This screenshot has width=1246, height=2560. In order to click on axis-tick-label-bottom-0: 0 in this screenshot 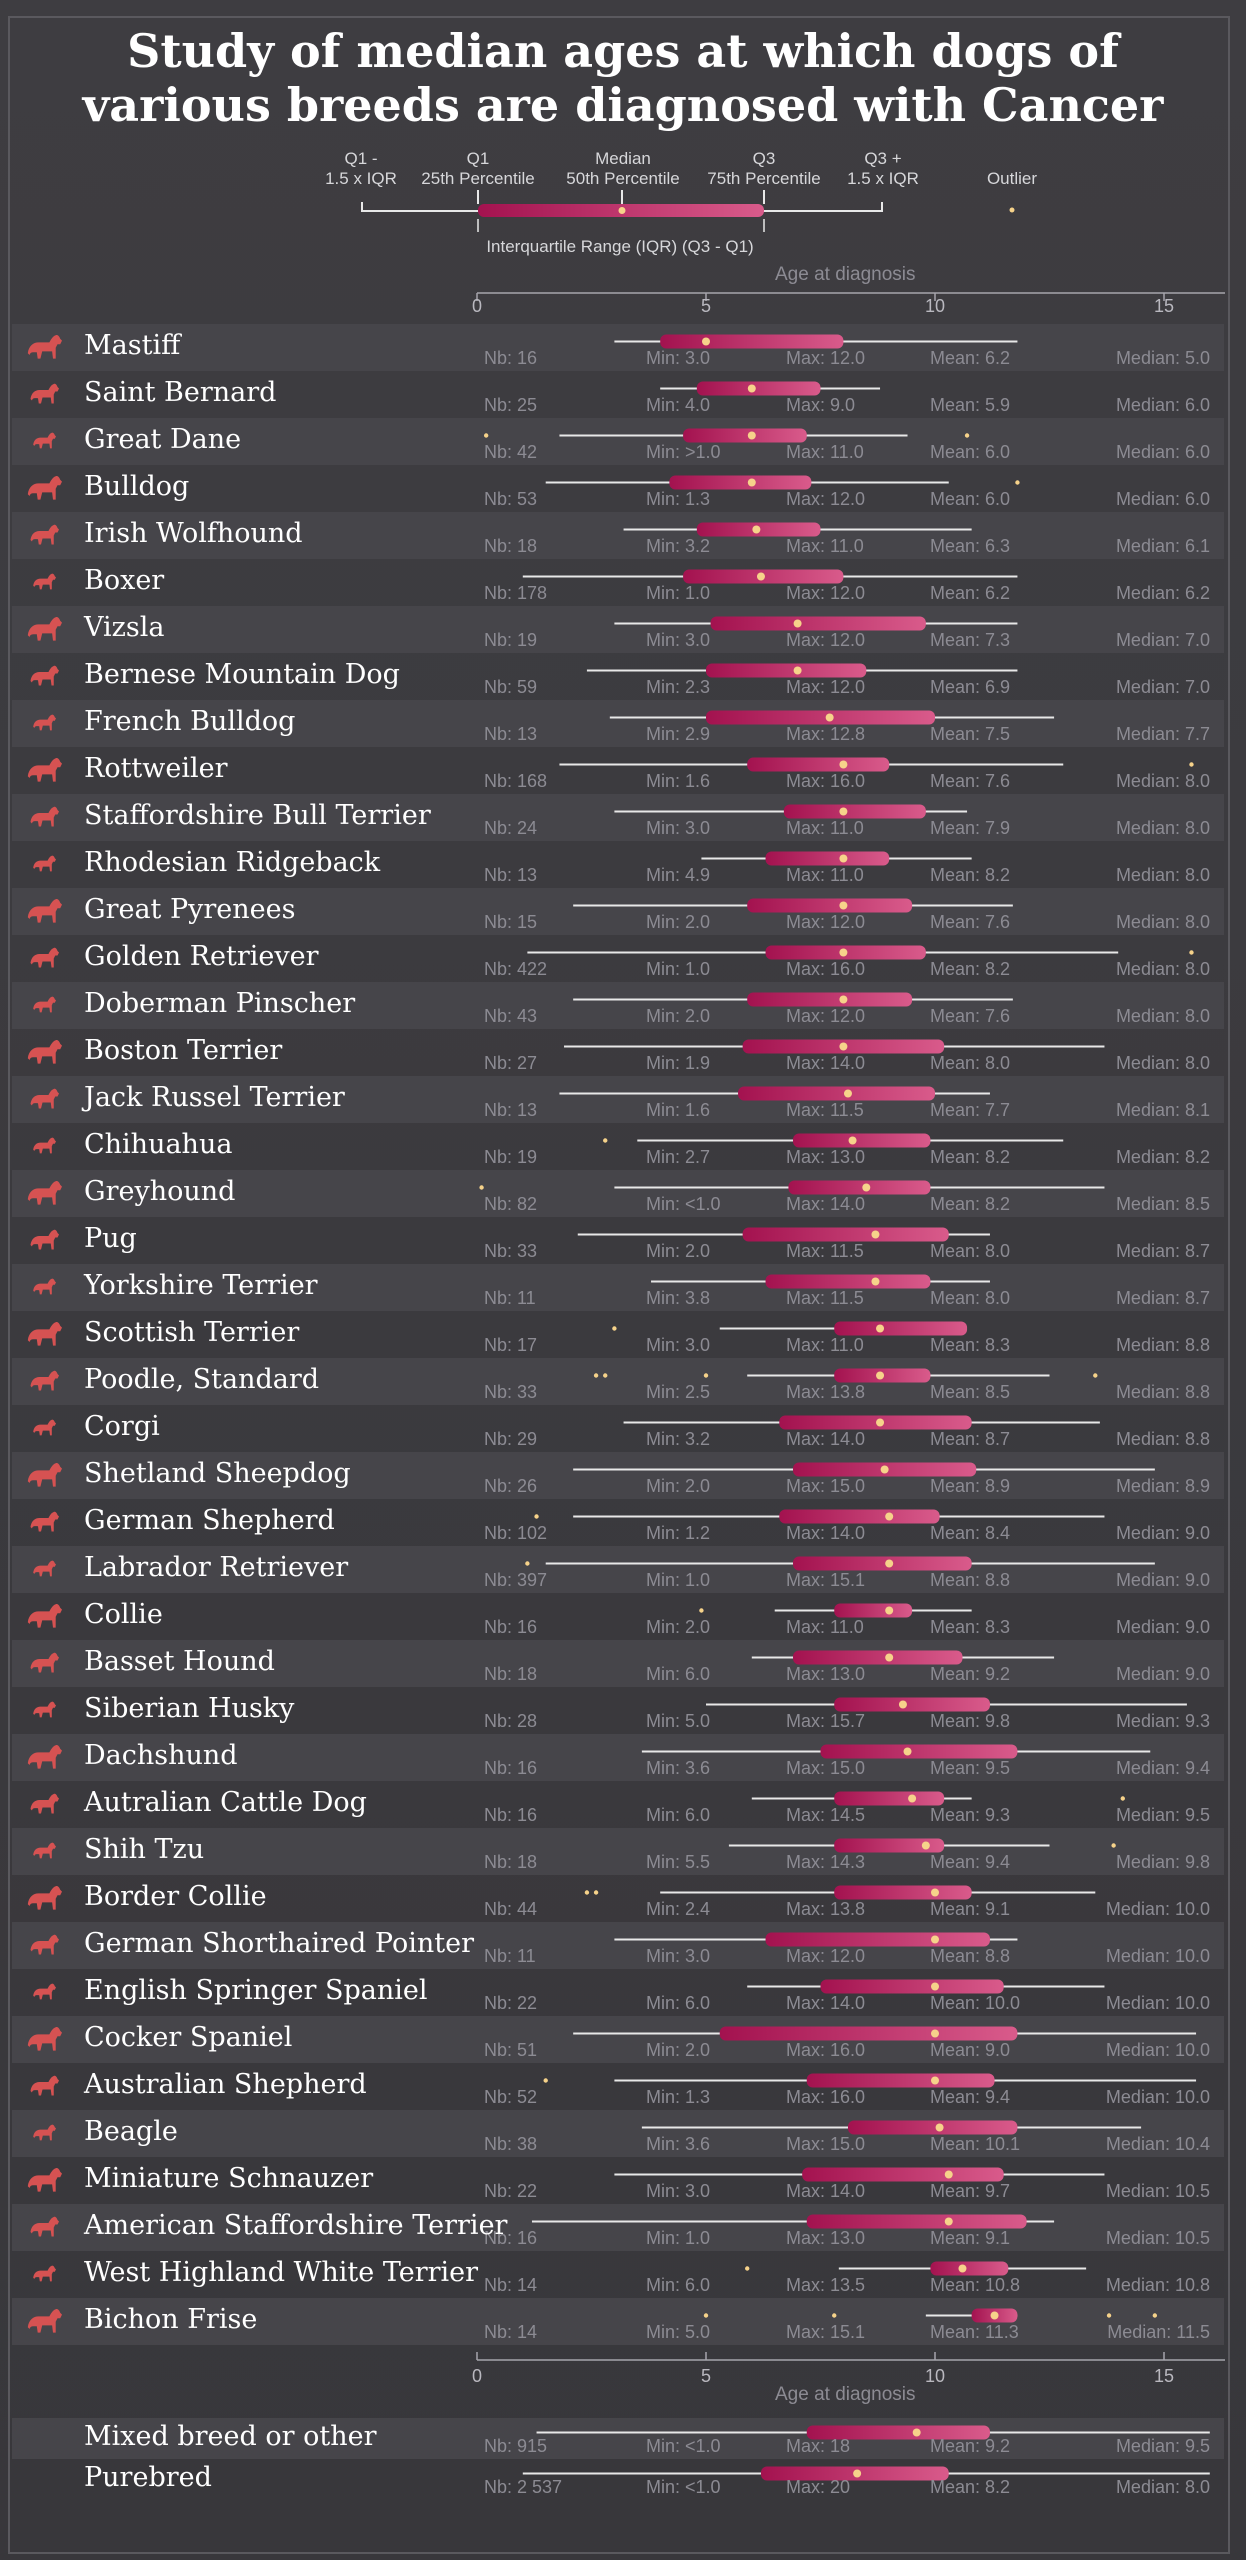, I will do `click(477, 2376)`.